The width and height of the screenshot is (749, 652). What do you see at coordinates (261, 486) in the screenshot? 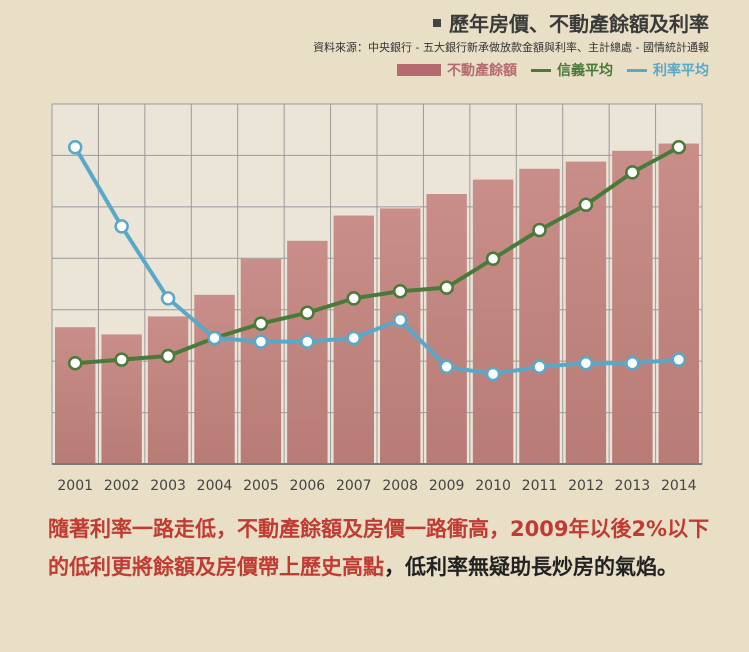
I see `x-tick-label: 2005` at bounding box center [261, 486].